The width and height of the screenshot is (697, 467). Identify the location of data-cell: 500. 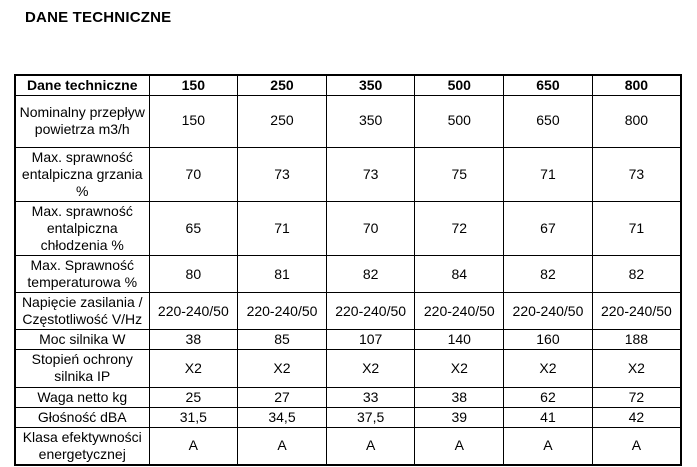
(459, 121).